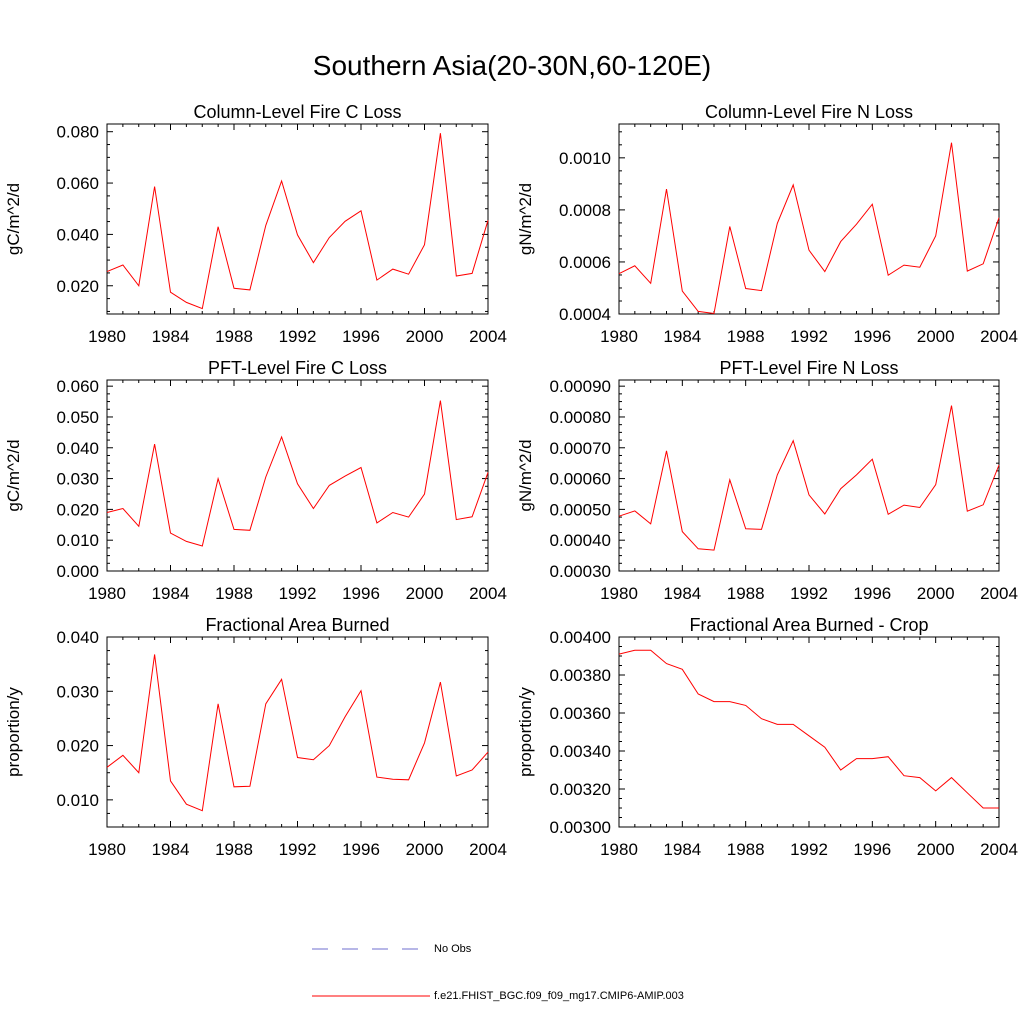  What do you see at coordinates (580, 509) in the screenshot?
I see `y-tick-label: 0.00050` at bounding box center [580, 509].